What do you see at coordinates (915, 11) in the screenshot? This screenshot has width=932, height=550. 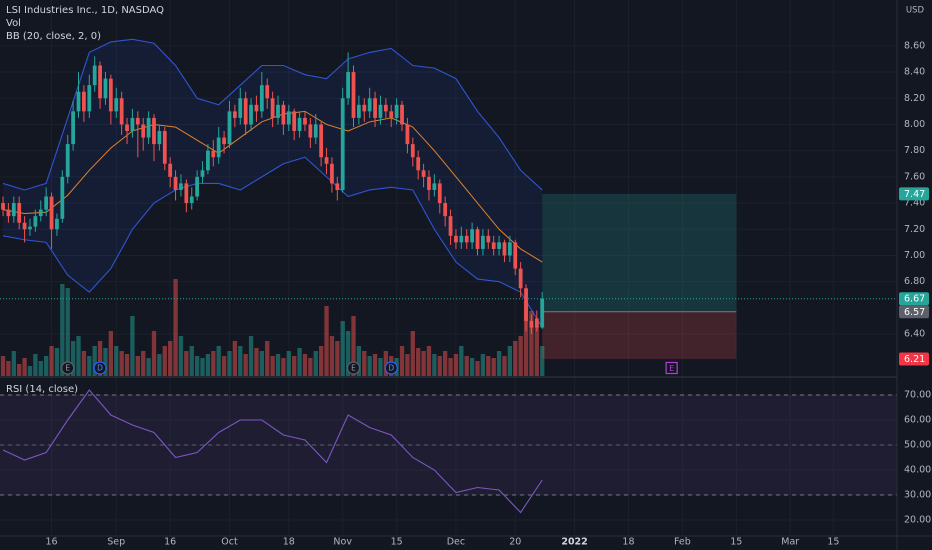 I see `currency-label: USD` at bounding box center [915, 11].